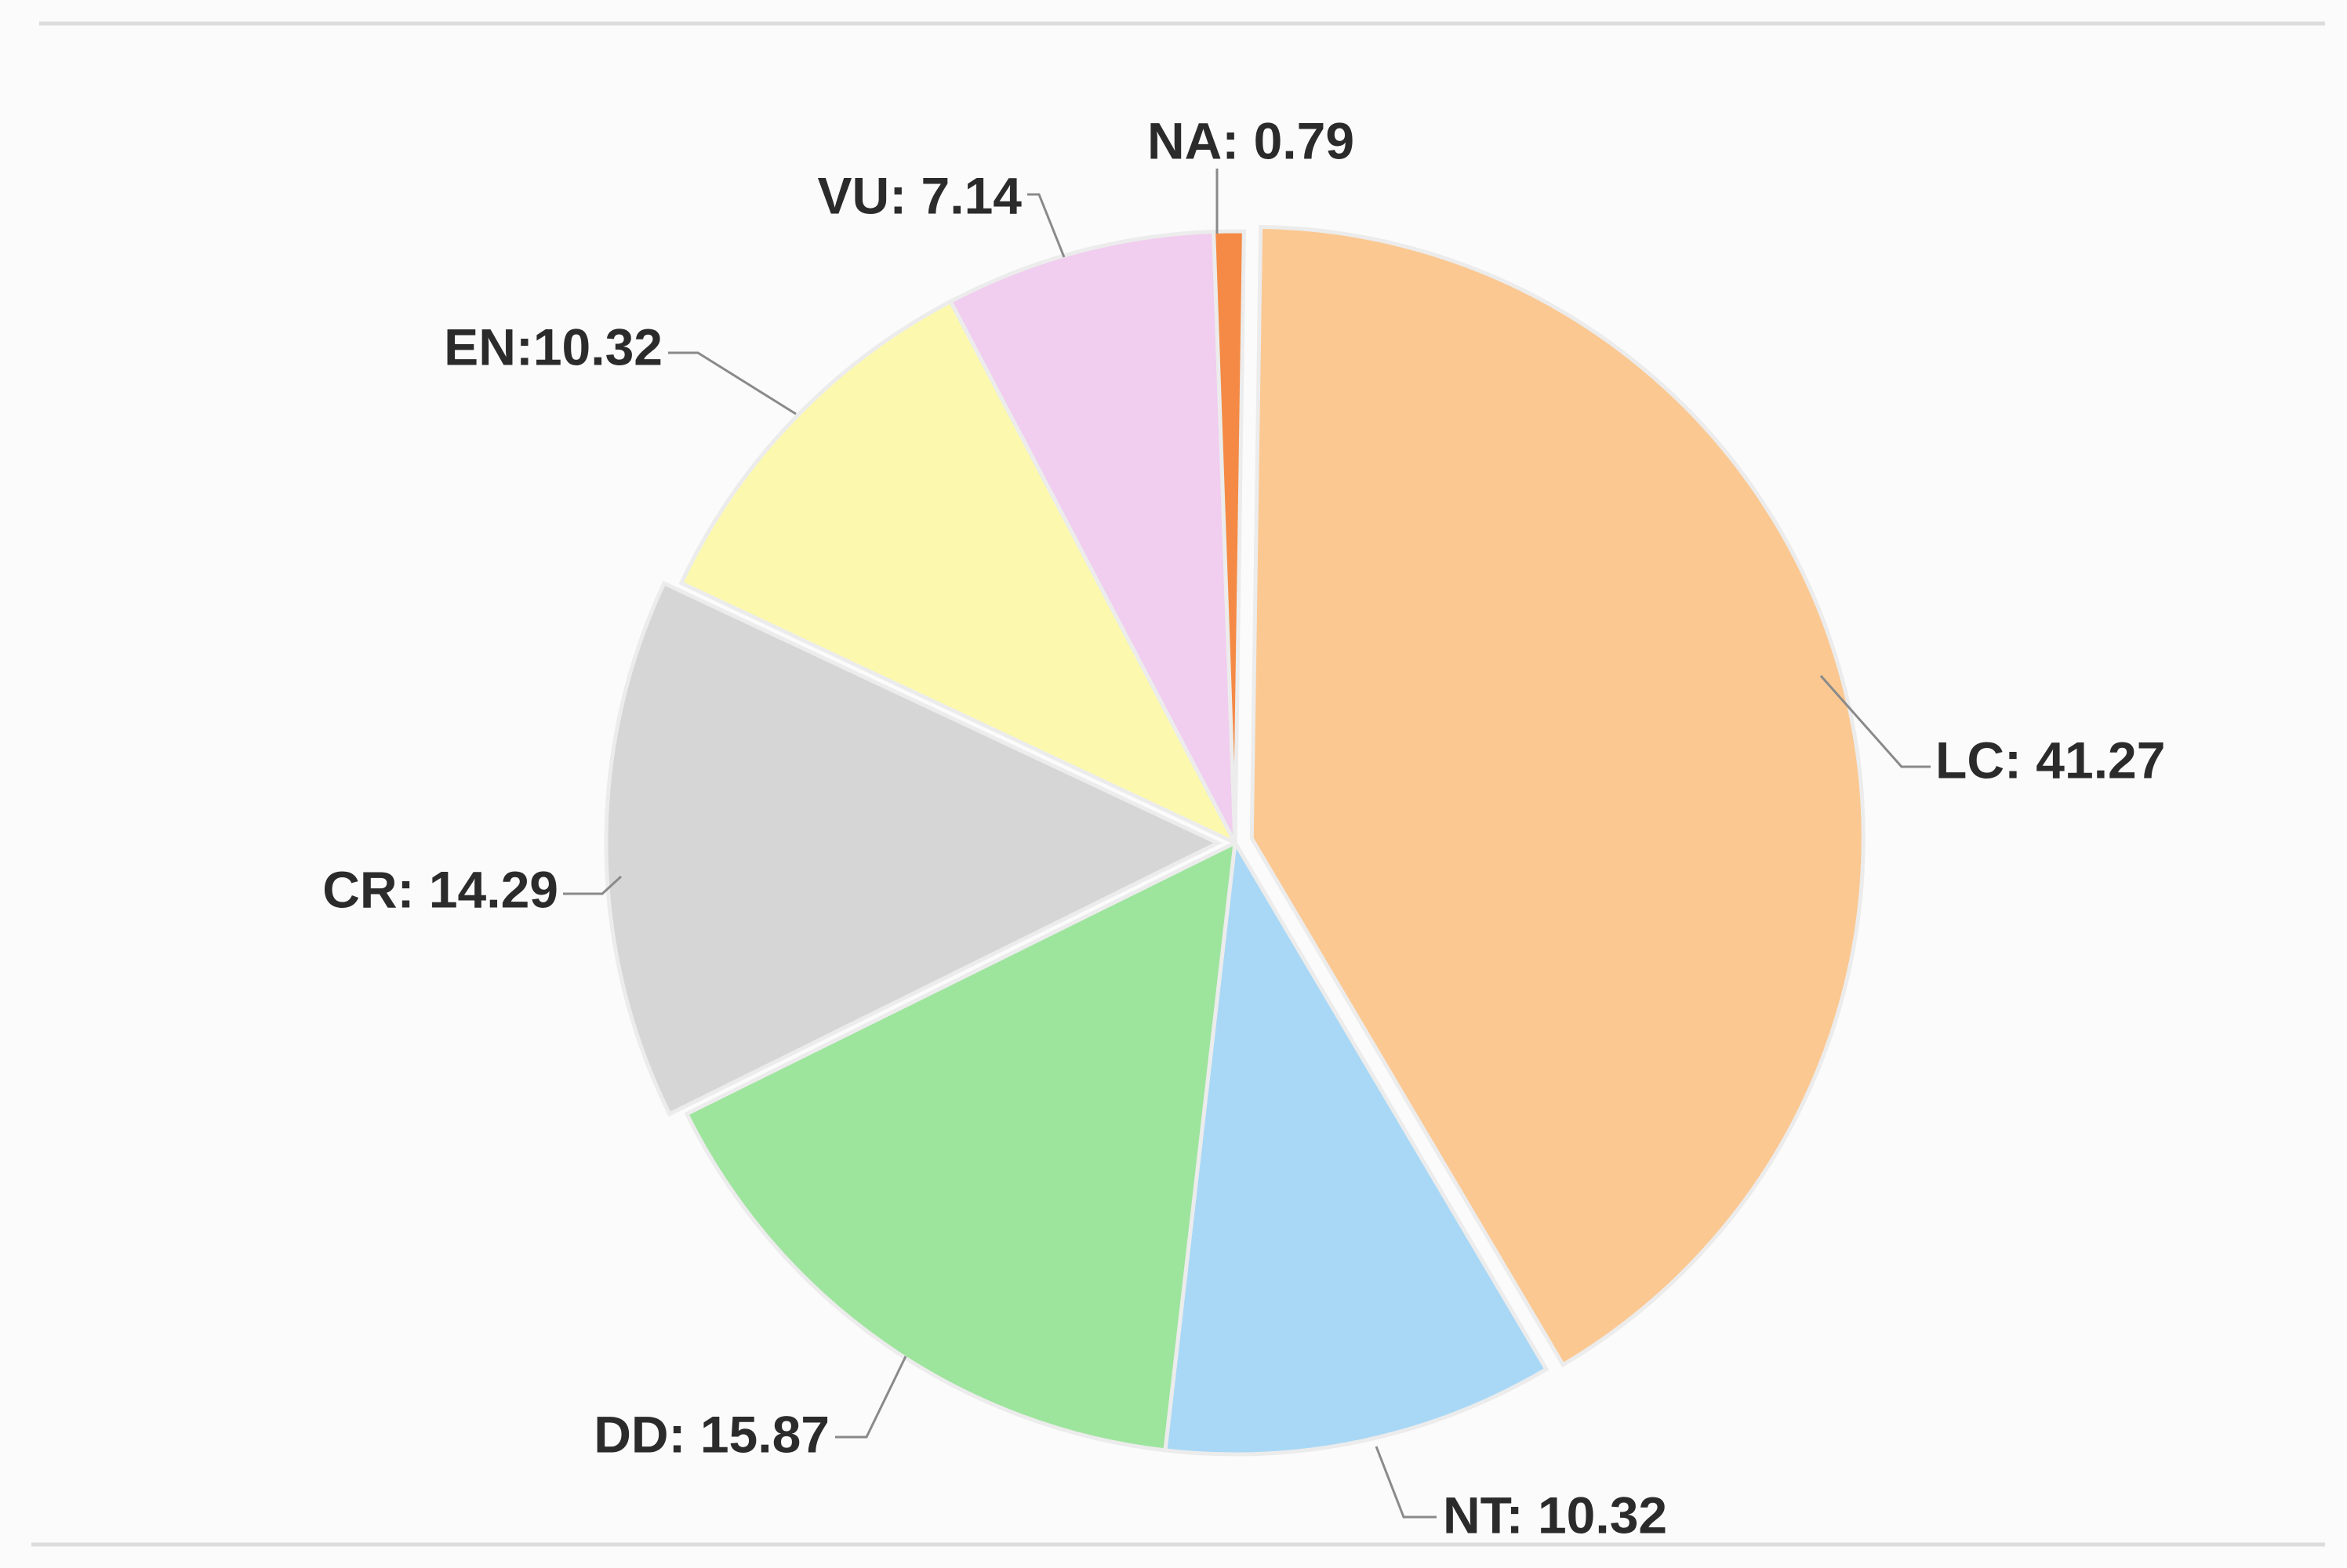 This screenshot has width=2347, height=1568. What do you see at coordinates (1229, 536) in the screenshot?
I see `pie-slice-na` at bounding box center [1229, 536].